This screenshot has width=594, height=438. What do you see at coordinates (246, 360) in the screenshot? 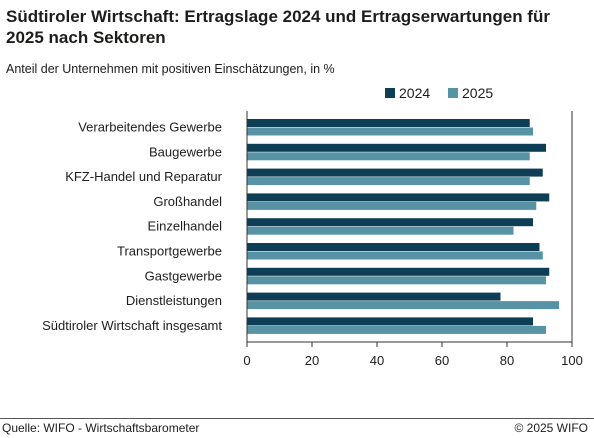
I see `x-tick-label: 0` at bounding box center [246, 360].